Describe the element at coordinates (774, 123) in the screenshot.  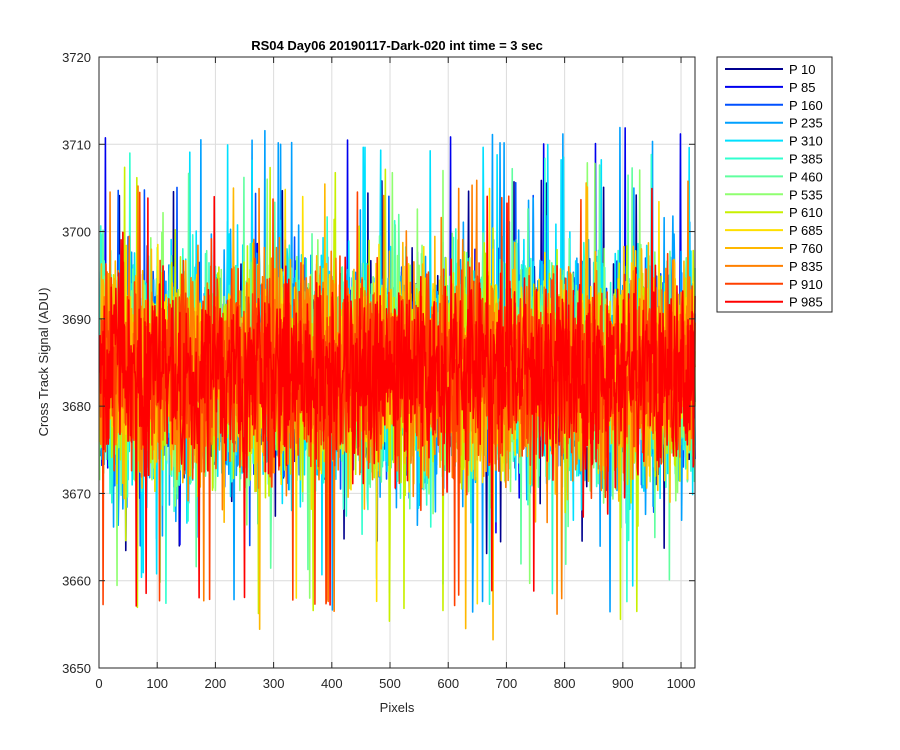
I see `legend-item: P 235` at that location.